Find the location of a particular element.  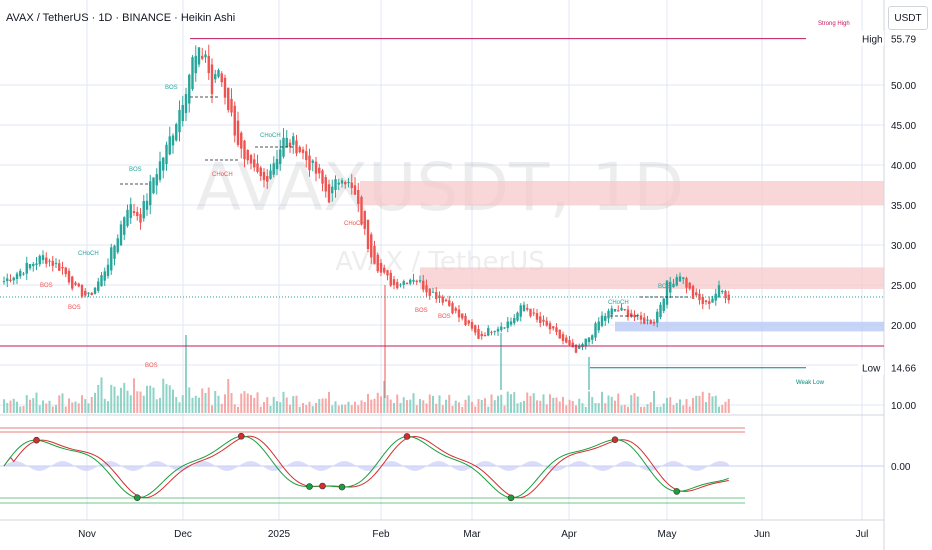

bos-label: BOS is located at coordinates (135, 170).